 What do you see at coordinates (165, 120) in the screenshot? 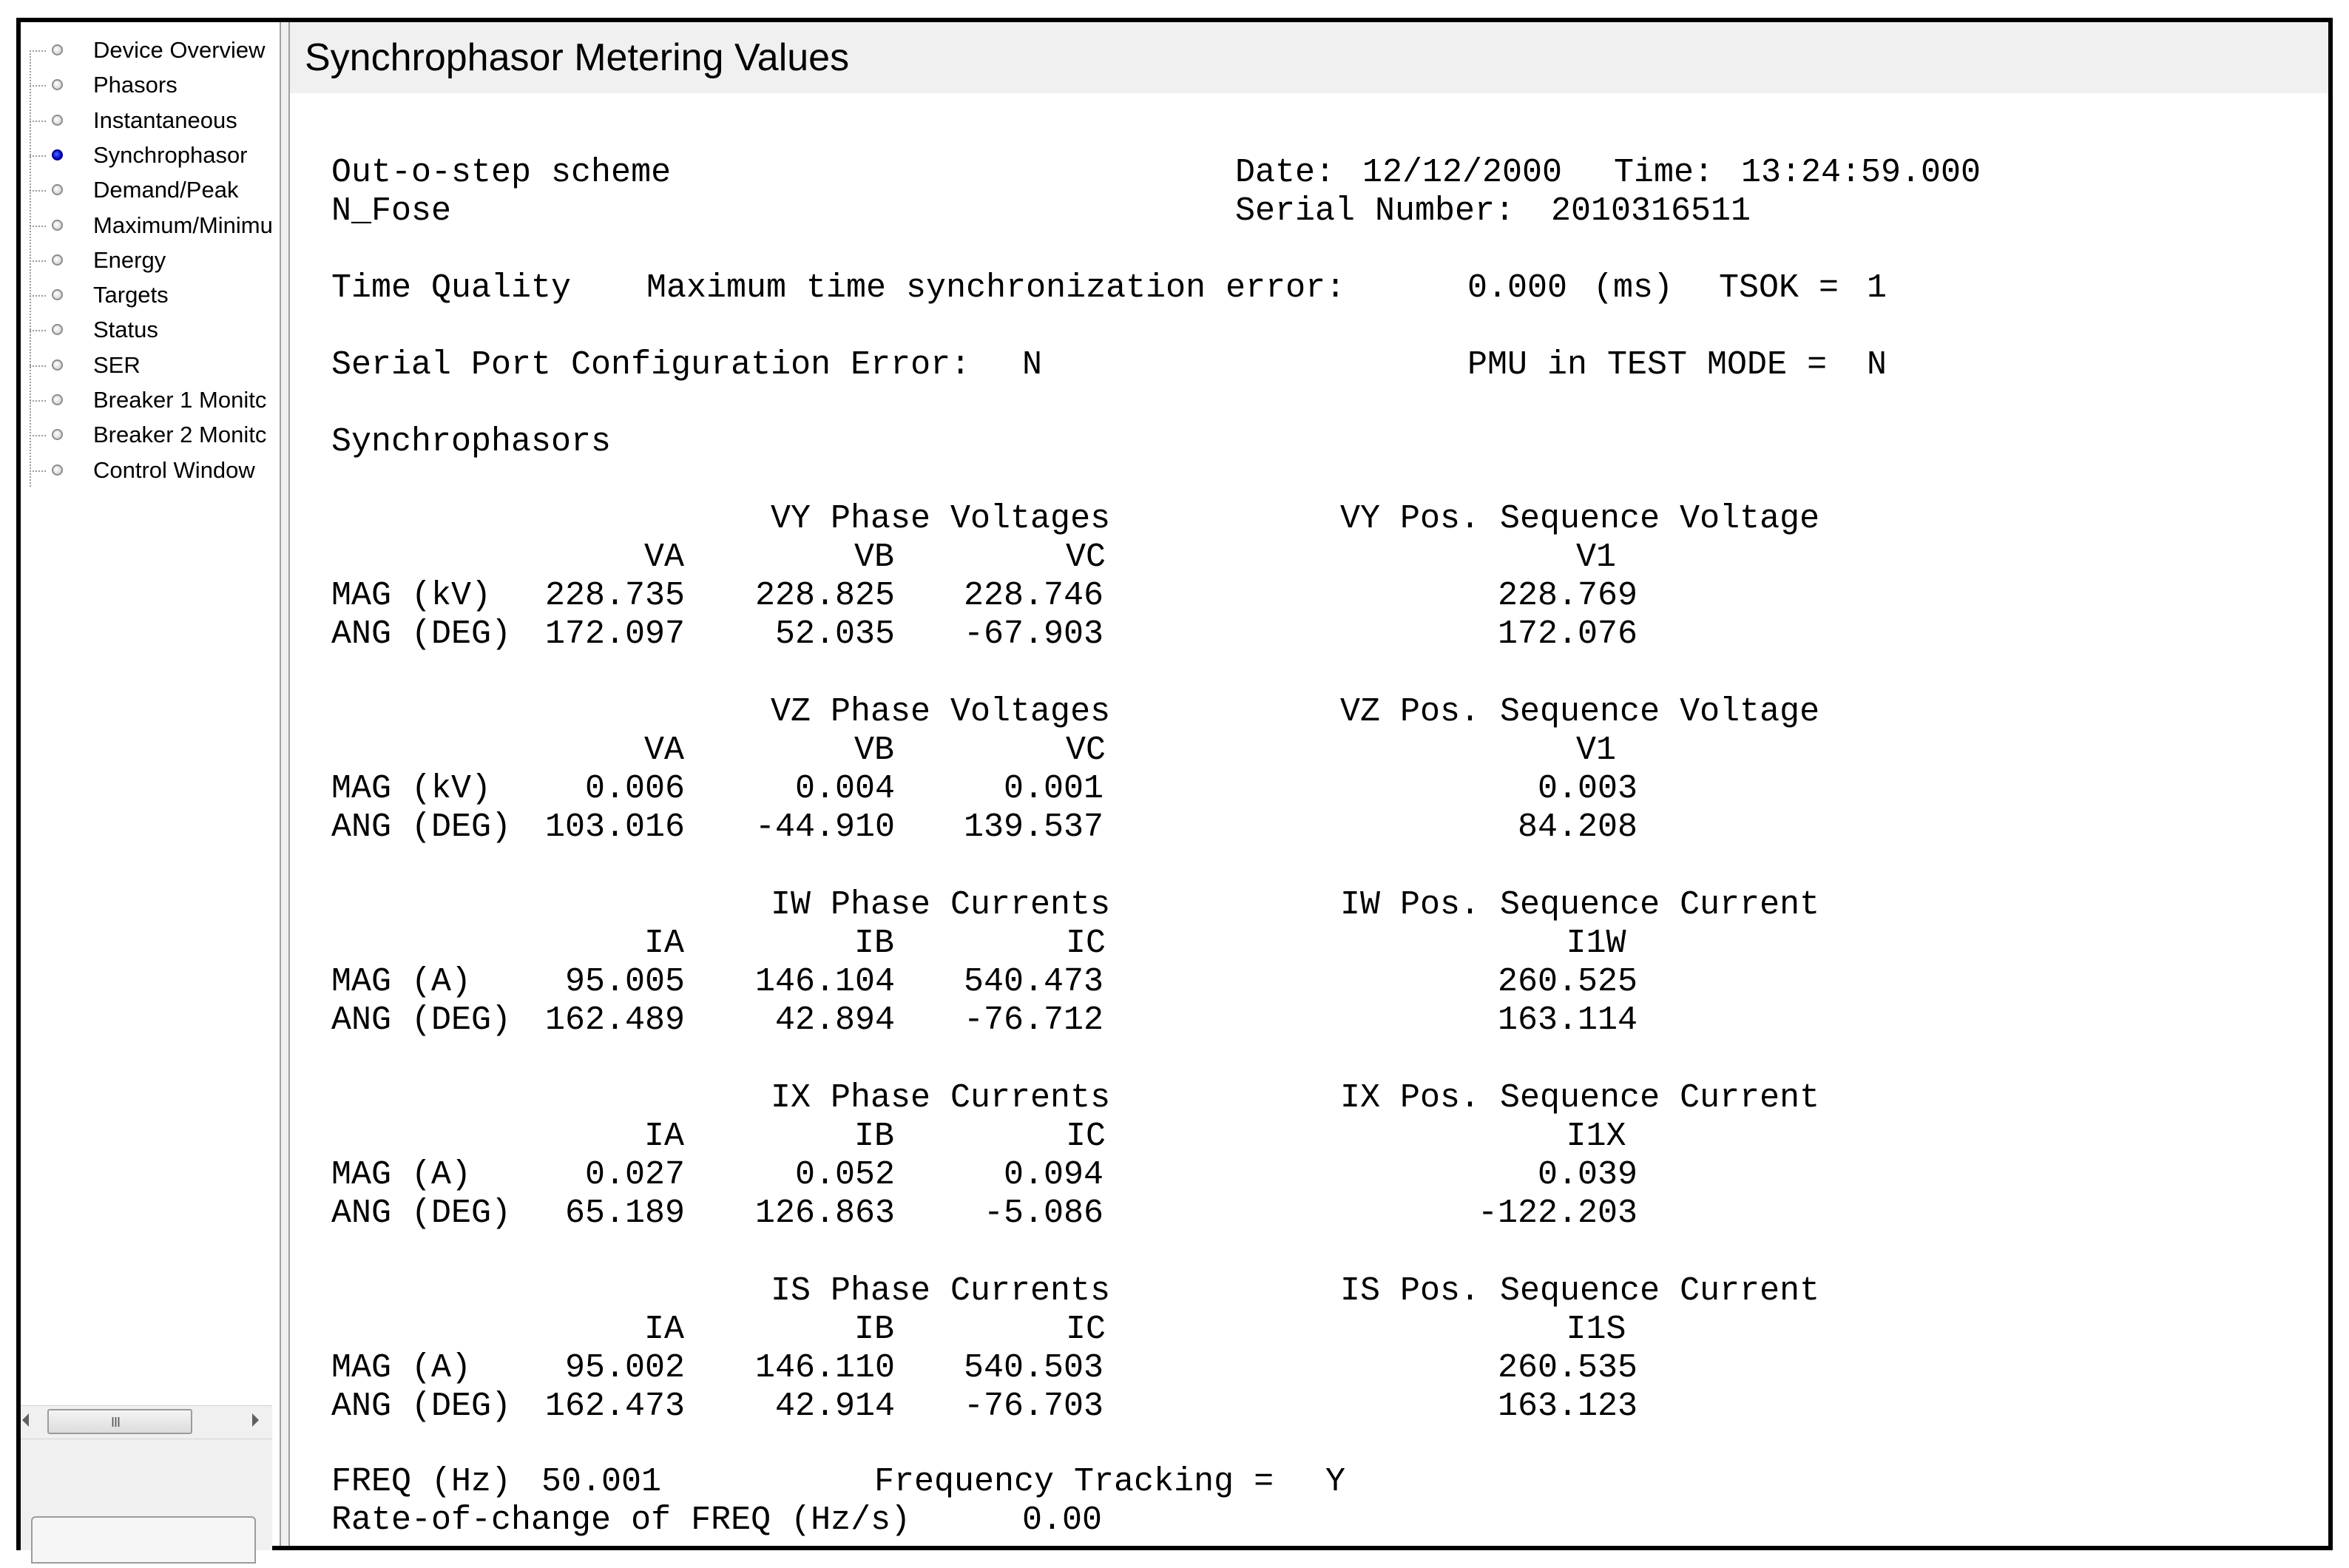
I see `sidebar-item-label: Instantaneous` at bounding box center [165, 120].